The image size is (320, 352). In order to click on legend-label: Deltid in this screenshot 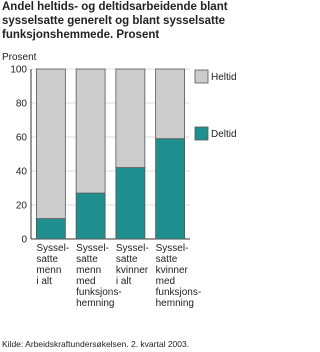, I will do `click(224, 134)`.